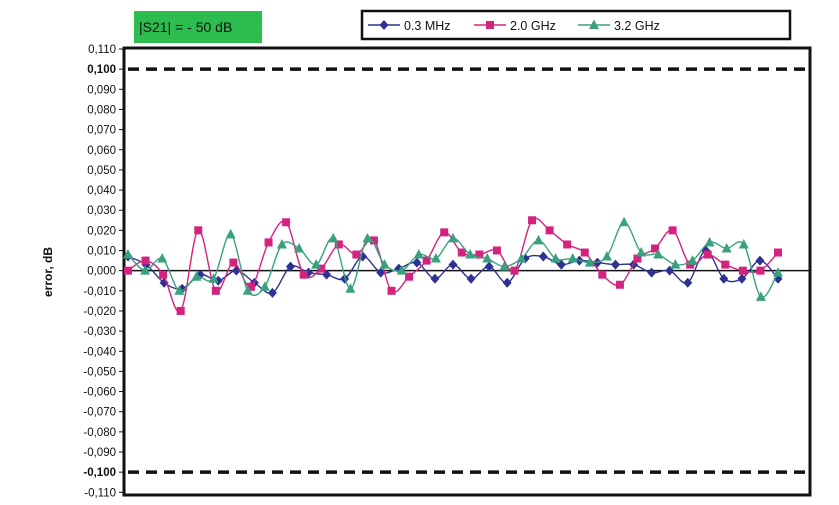  I want to click on y-tick-label: -0,110, so click(100, 493).